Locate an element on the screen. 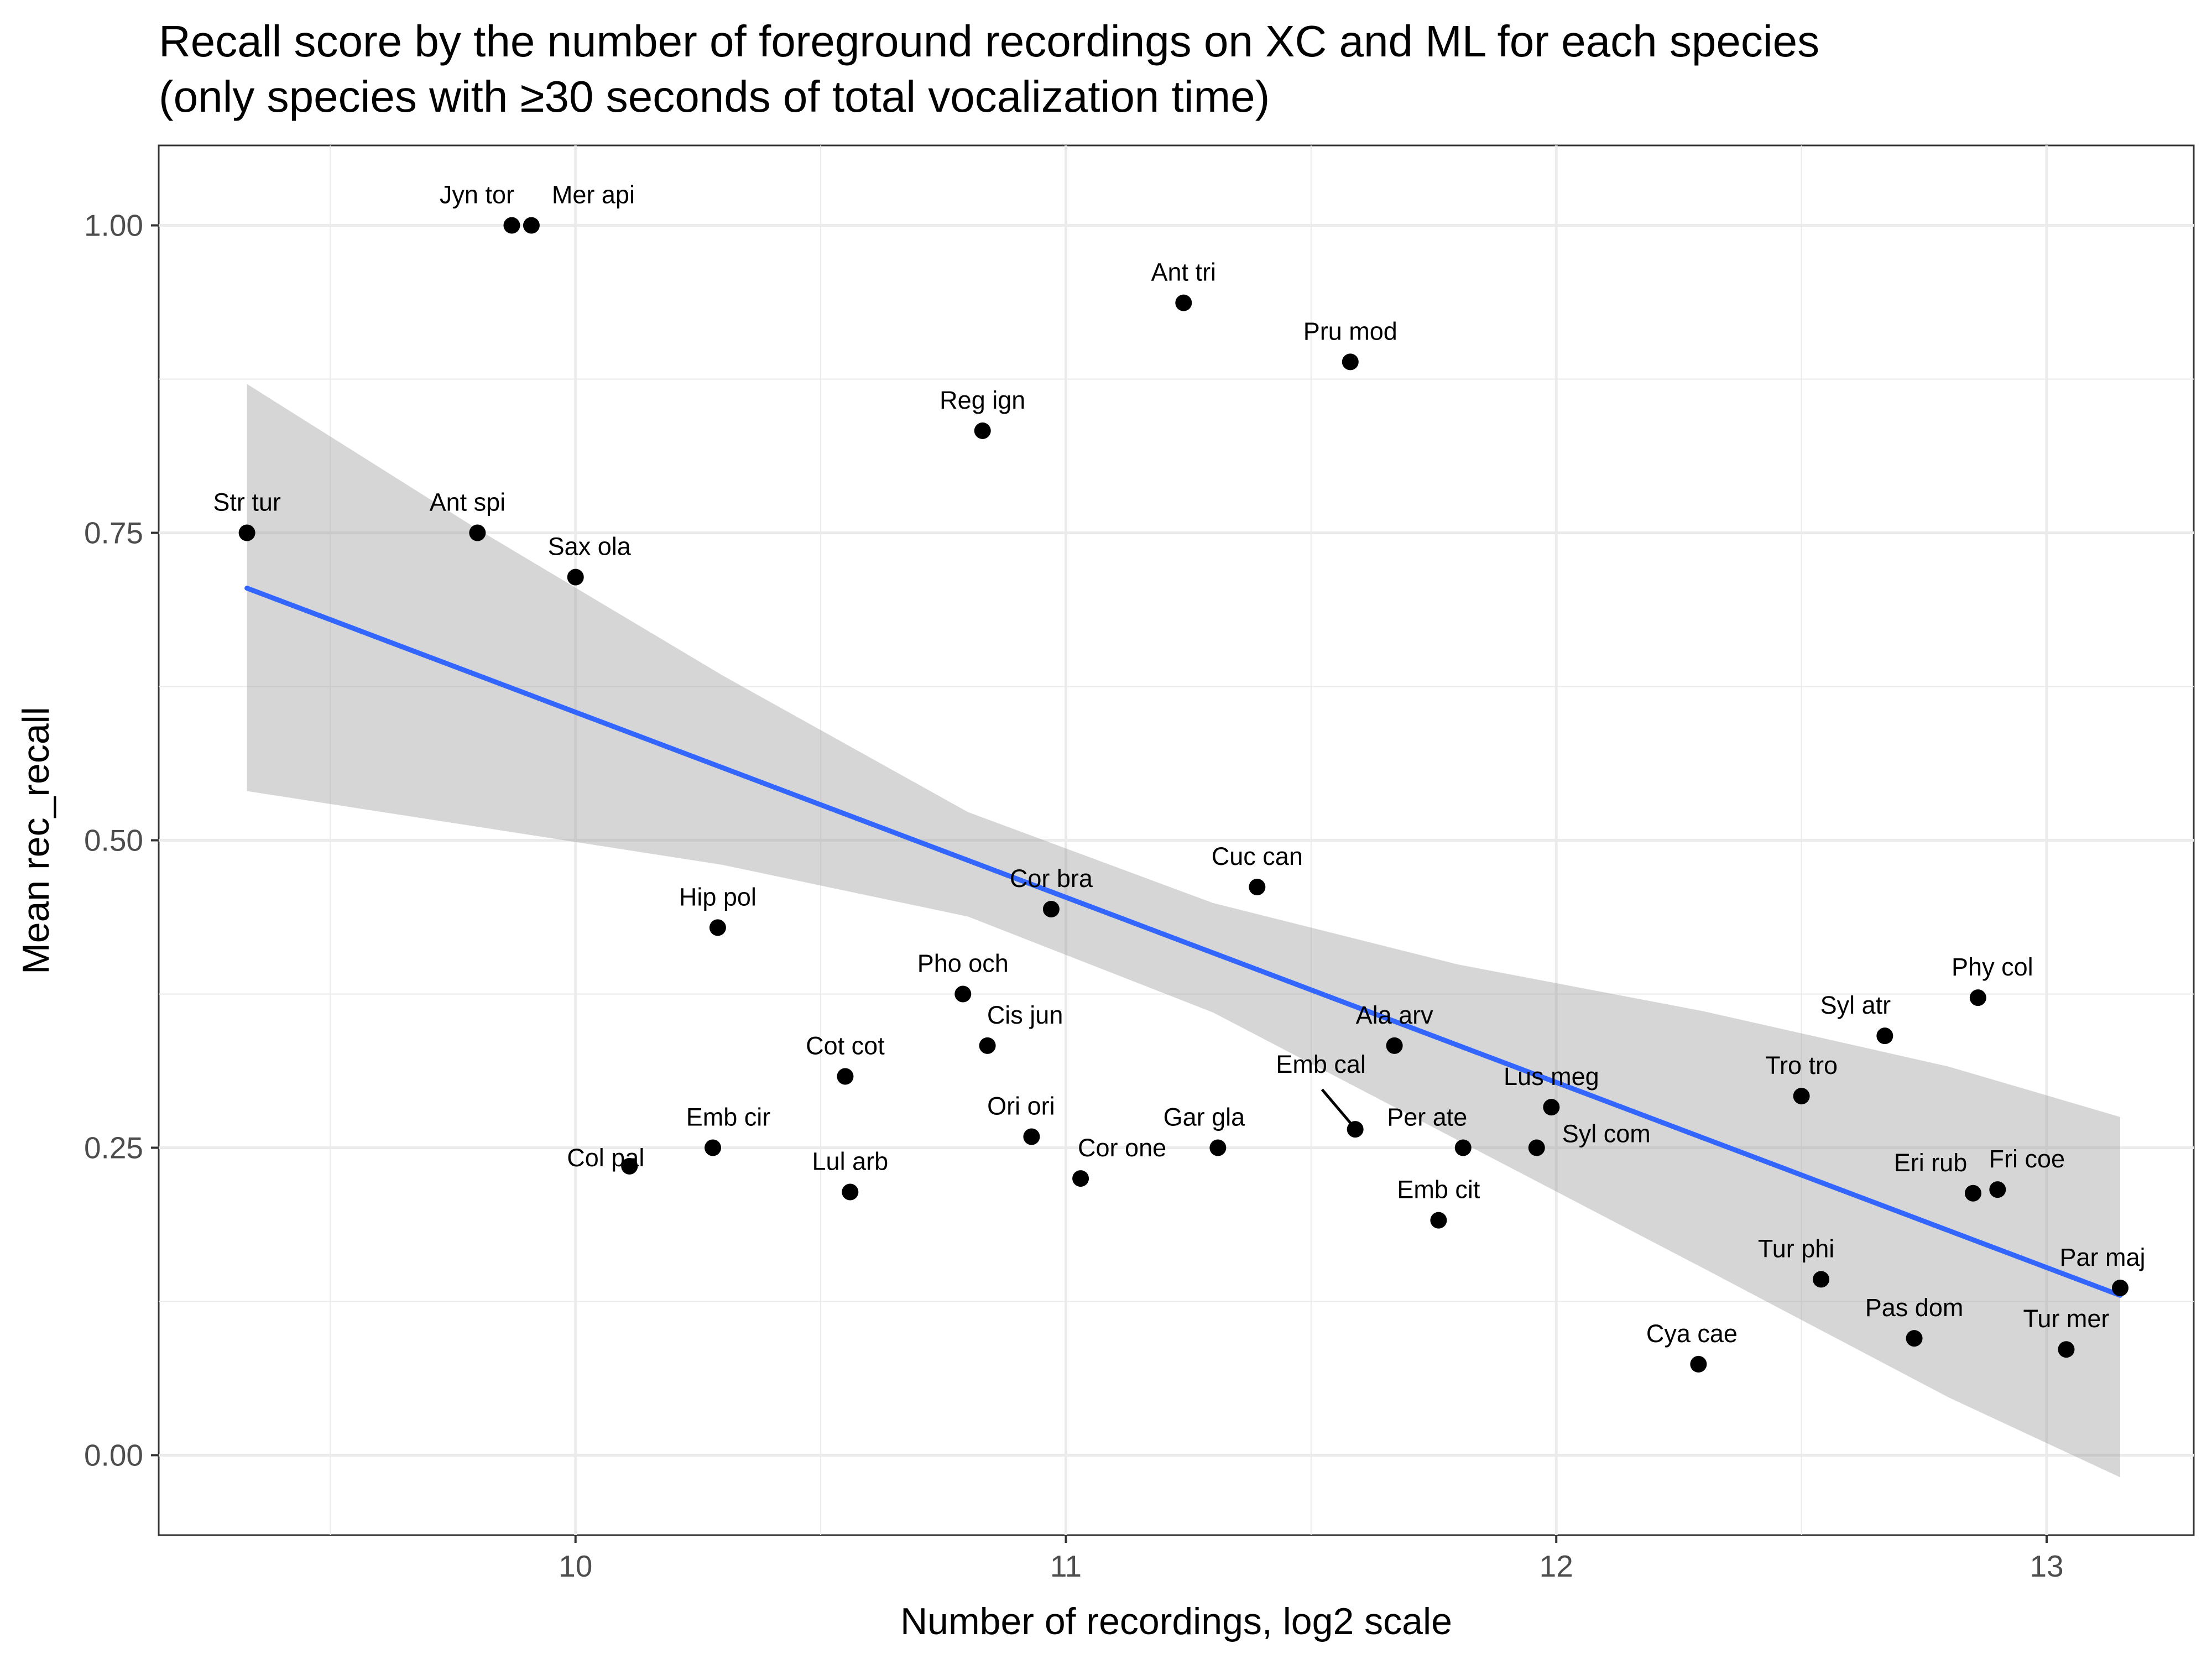  point-label: Pas dom is located at coordinates (1915, 1308).